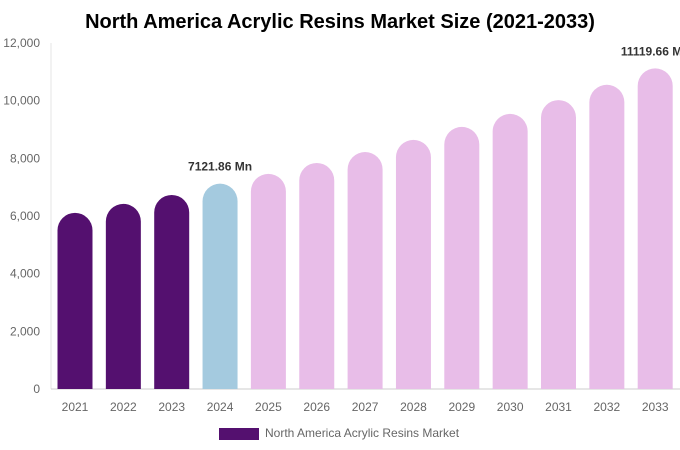 This screenshot has width=680, height=450. Describe the element at coordinates (75, 407) in the screenshot. I see `x-tick-label: 2021` at that location.